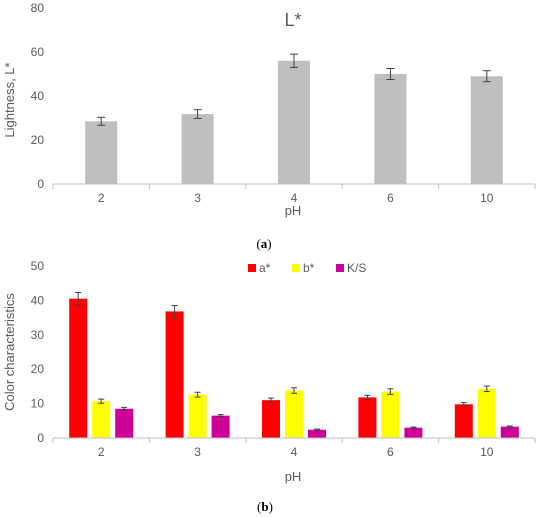 Image resolution: width=550 pixels, height=517 pixels. What do you see at coordinates (487, 452) in the screenshot?
I see `chart-b-x-tick-label: 10` at bounding box center [487, 452].